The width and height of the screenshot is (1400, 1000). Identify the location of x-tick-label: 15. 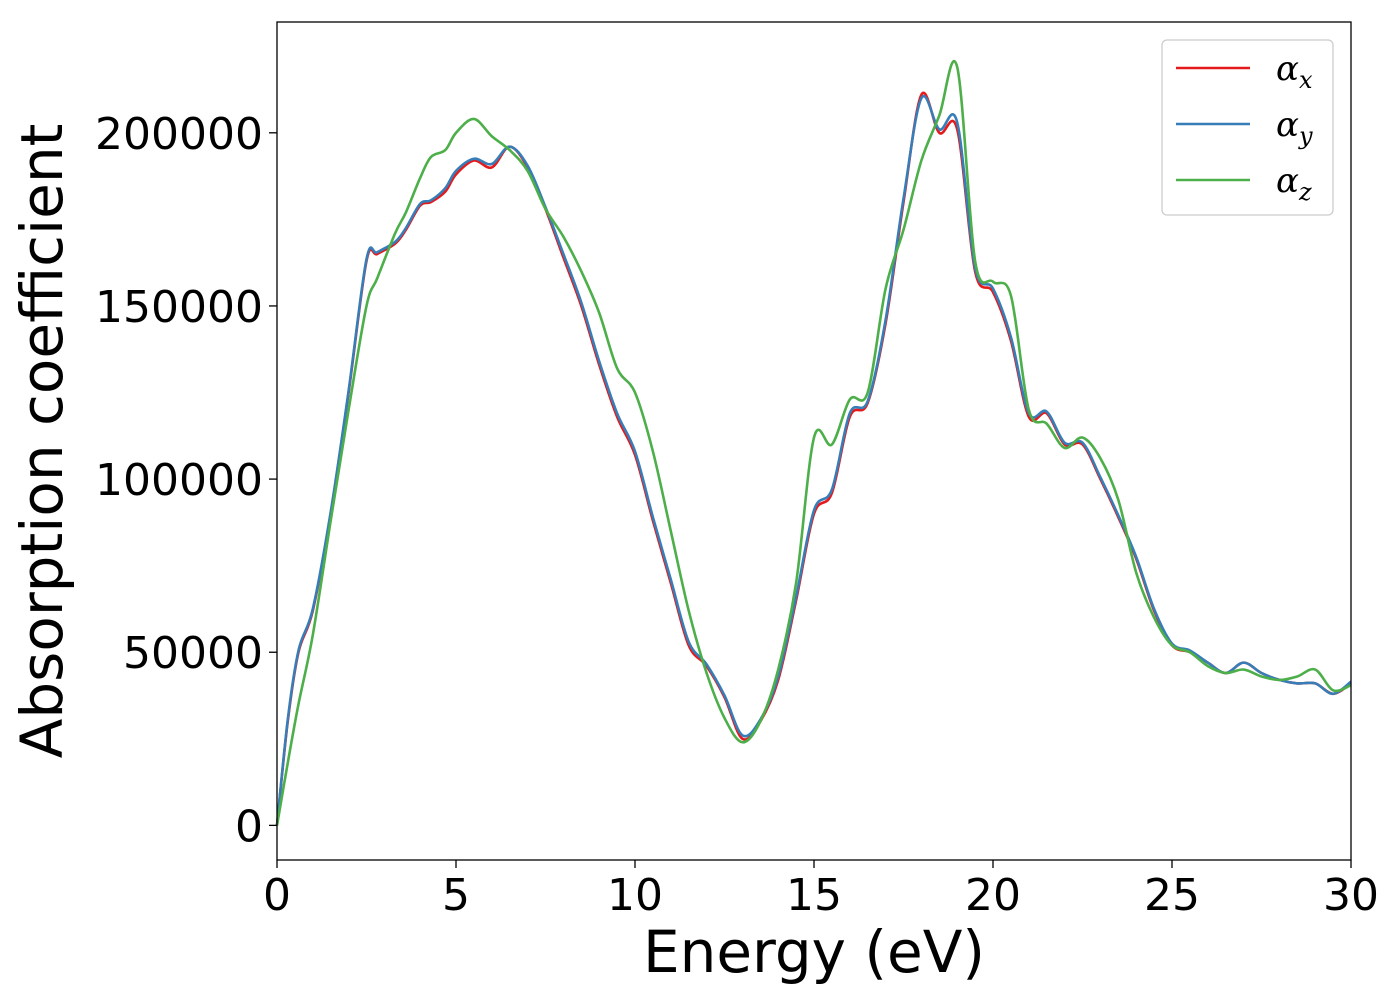
(814, 895).